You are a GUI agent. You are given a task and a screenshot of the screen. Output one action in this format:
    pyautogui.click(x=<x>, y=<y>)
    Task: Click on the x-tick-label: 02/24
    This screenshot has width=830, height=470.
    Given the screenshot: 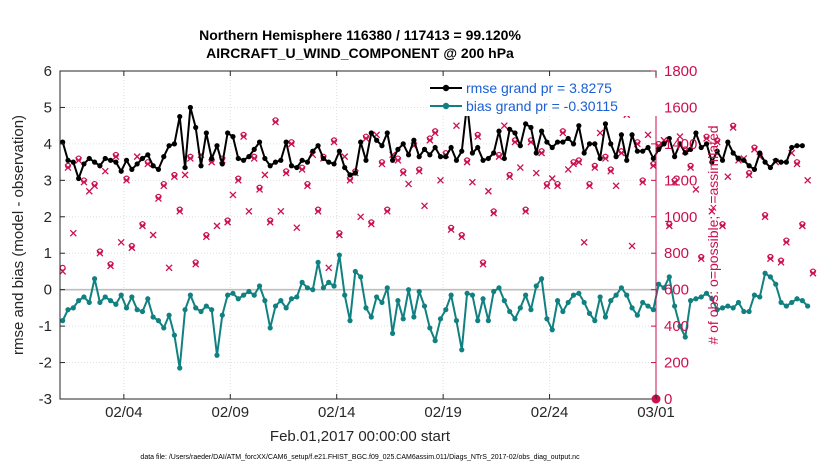 What is the action you would take?
    pyautogui.click(x=550, y=412)
    